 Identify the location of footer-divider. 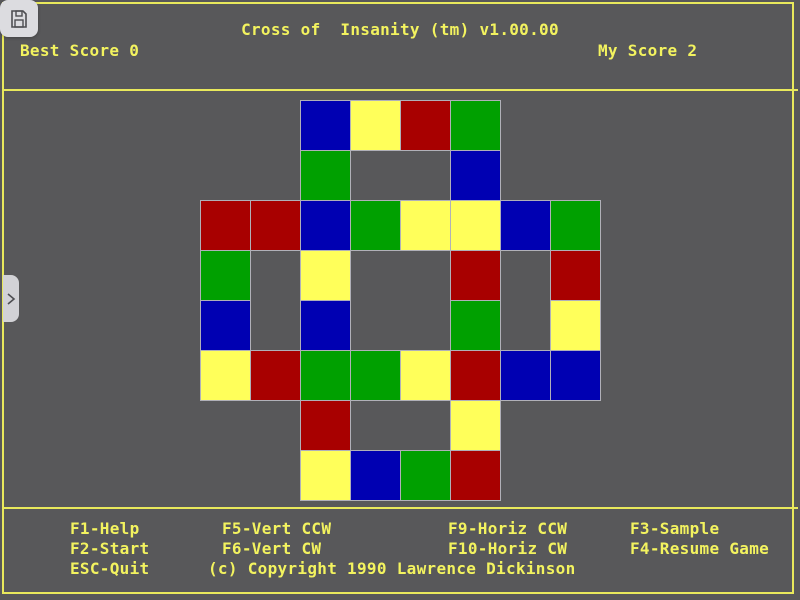
(400, 508).